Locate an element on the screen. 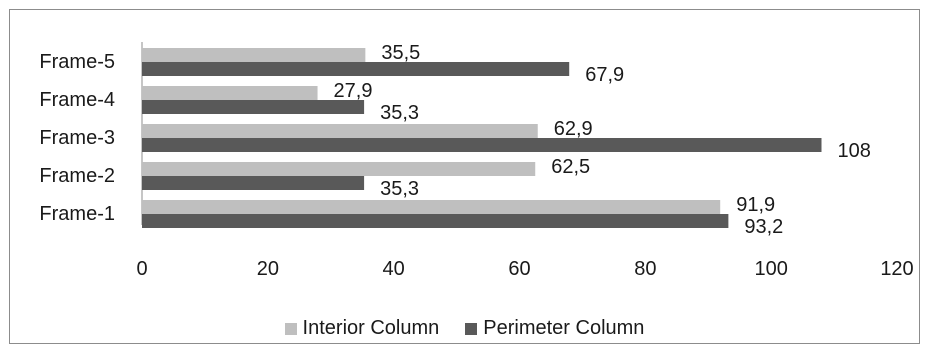 The image size is (930, 353). x-tick-label: 80 is located at coordinates (645, 269).